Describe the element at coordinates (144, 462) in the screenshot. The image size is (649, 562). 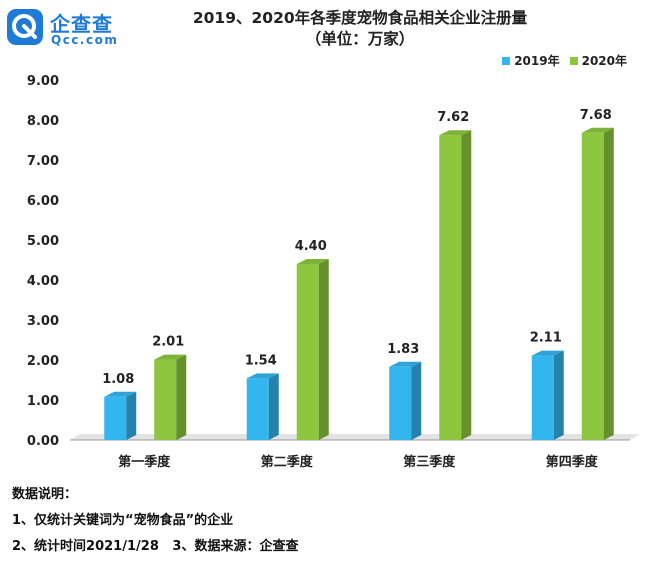
I see `x-category-label: 第一季度` at that location.